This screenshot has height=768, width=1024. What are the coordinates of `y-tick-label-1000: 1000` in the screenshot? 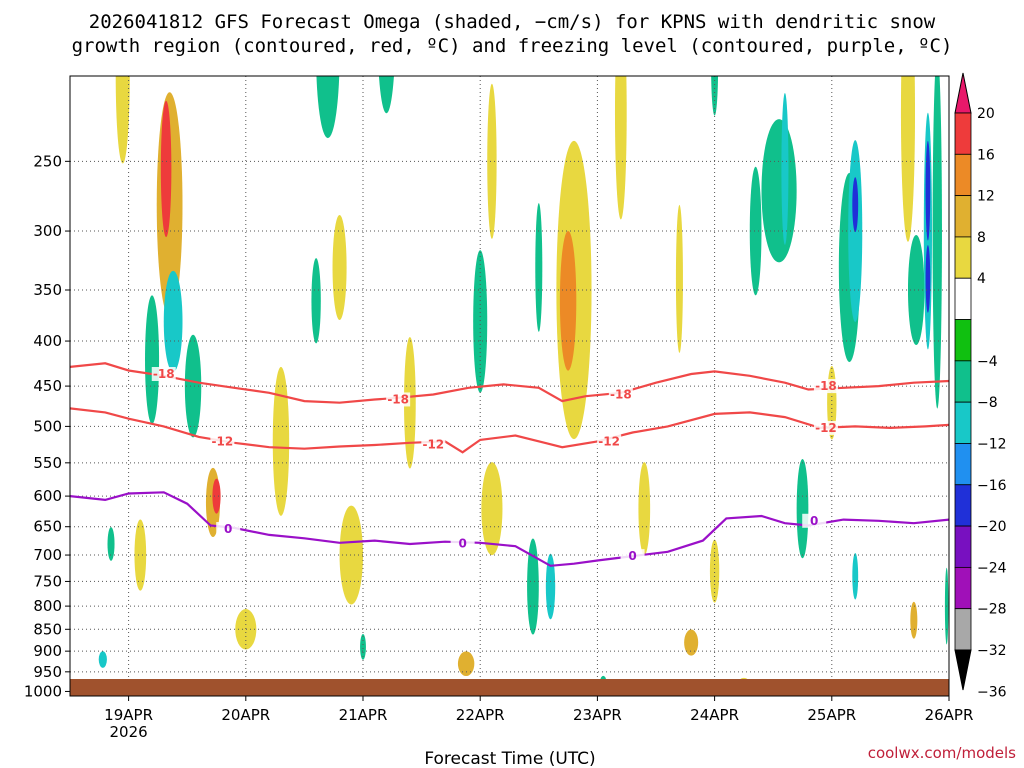 It's located at (43, 691).